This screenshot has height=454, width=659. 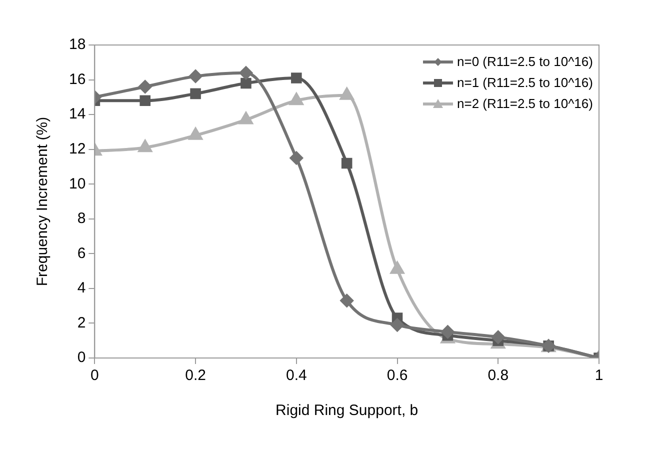 What do you see at coordinates (525, 61) in the screenshot?
I see `legend-label: n=0 (R11=2.5 to 10^16)` at bounding box center [525, 61].